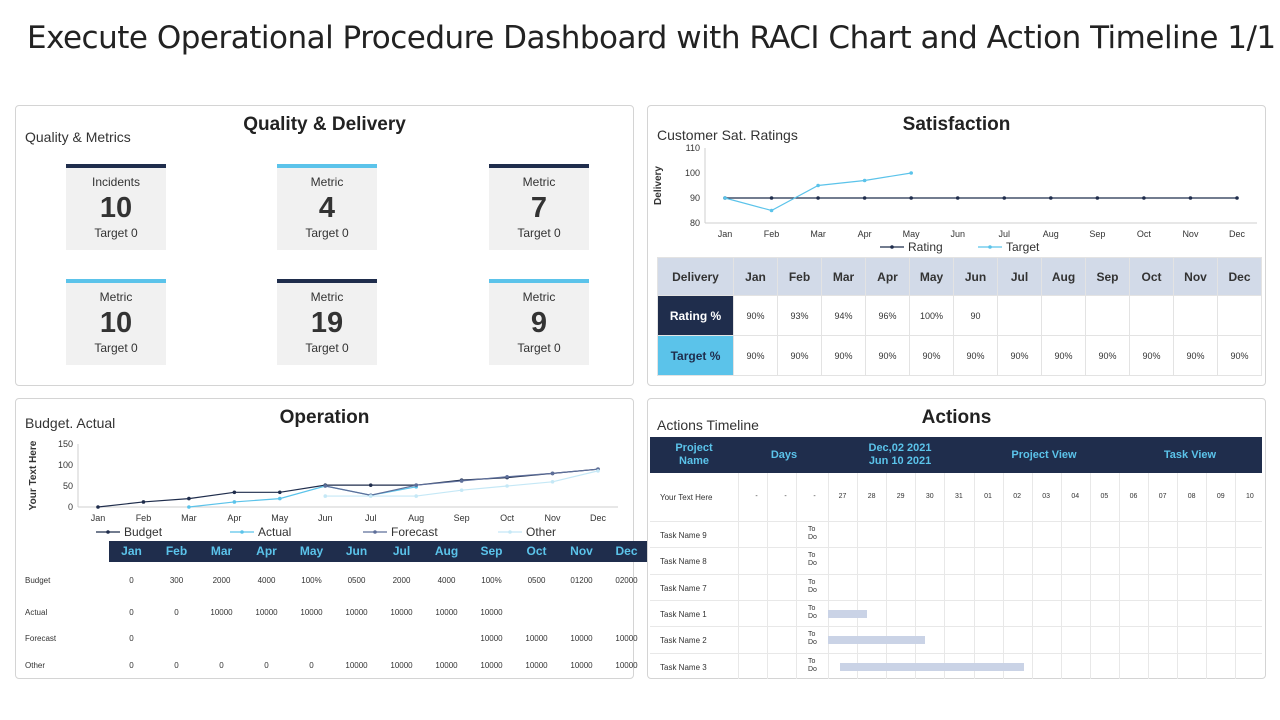 The width and height of the screenshot is (1280, 720). What do you see at coordinates (683, 667) in the screenshot?
I see `task-name: Task Name 3` at bounding box center [683, 667].